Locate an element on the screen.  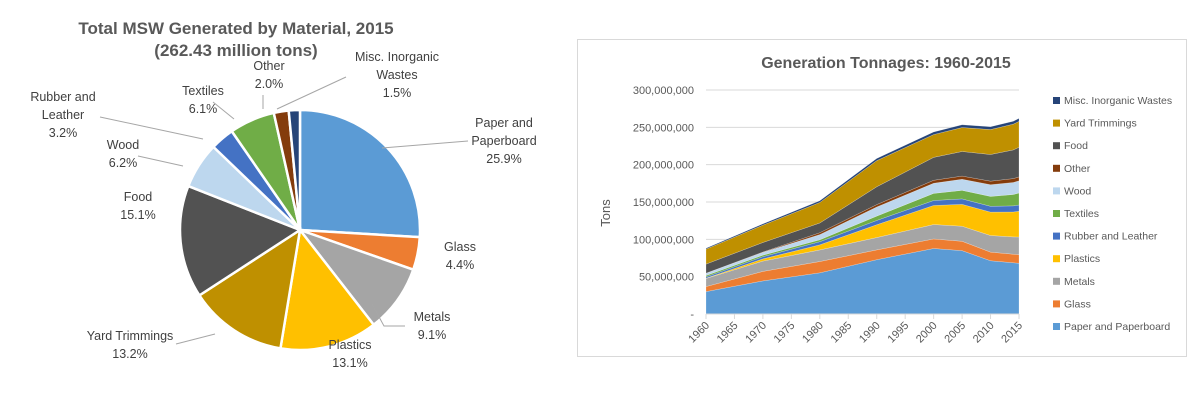
data-label-percent-metals: 9.1% is located at coordinates (432, 335).